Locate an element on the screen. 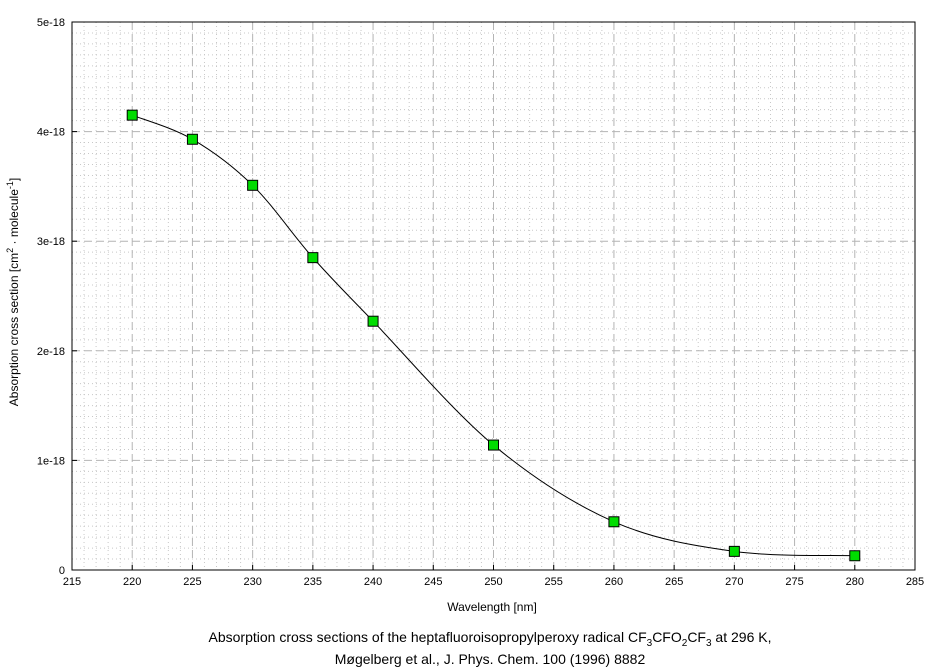 Image resolution: width=940 pixels, height=670 pixels. x-tick-label: 275 is located at coordinates (794, 582).